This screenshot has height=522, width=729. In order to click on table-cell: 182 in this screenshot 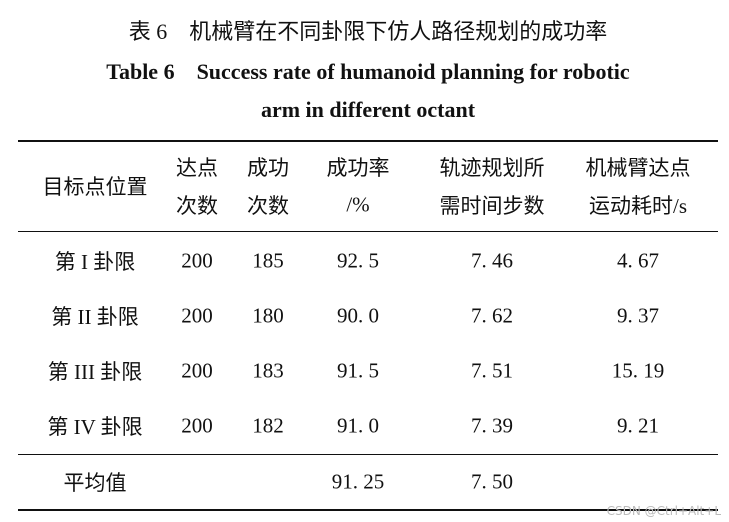, I will do `click(268, 425)`.